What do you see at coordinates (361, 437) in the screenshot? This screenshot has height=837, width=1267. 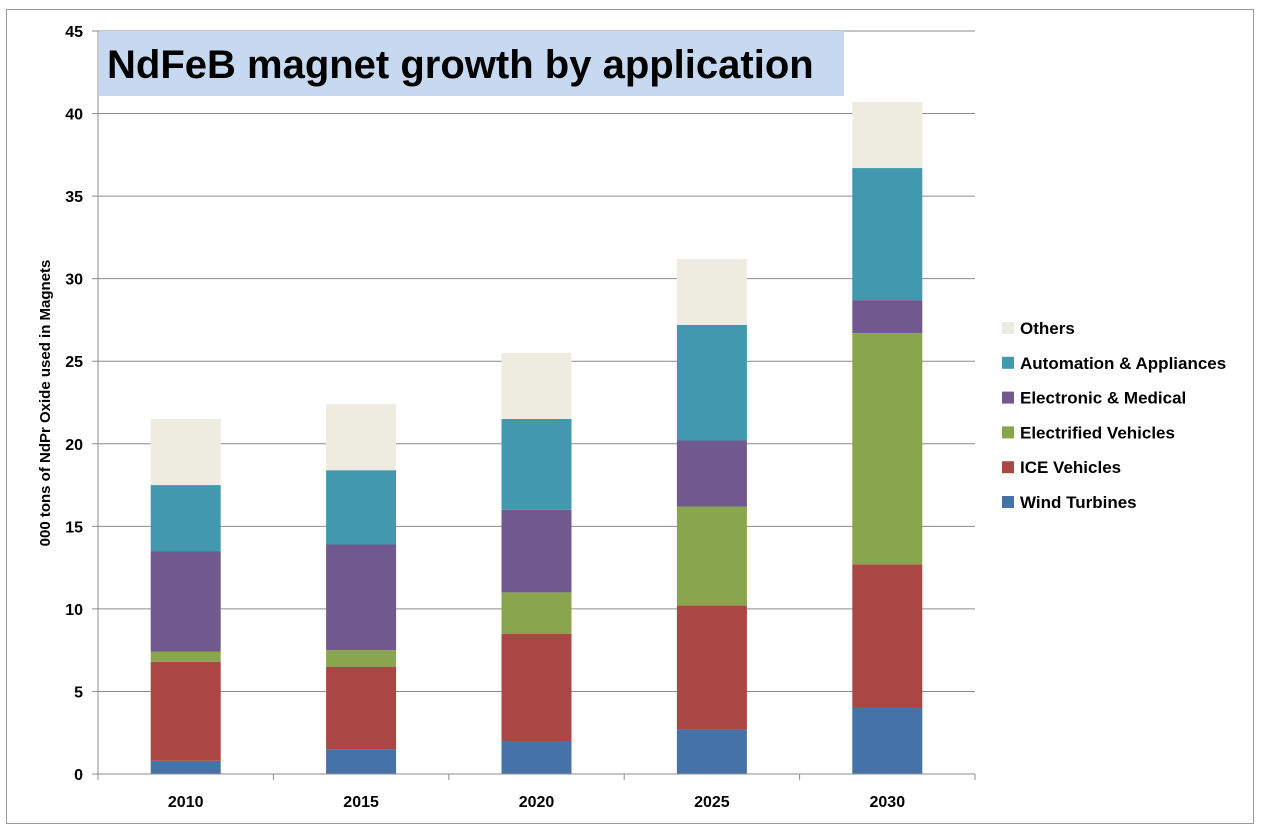 I see `bar-segment-others-2015` at bounding box center [361, 437].